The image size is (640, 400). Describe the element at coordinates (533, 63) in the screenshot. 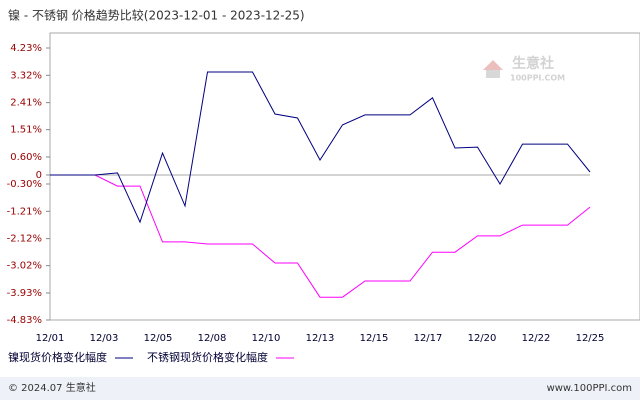

I see `watermark-name: 生意社` at that location.